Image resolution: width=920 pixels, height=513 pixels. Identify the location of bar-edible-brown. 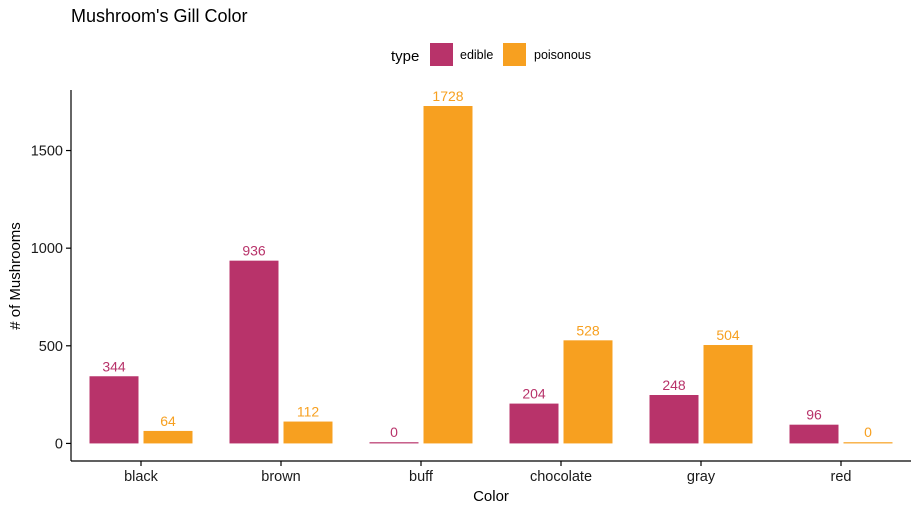
(254, 352).